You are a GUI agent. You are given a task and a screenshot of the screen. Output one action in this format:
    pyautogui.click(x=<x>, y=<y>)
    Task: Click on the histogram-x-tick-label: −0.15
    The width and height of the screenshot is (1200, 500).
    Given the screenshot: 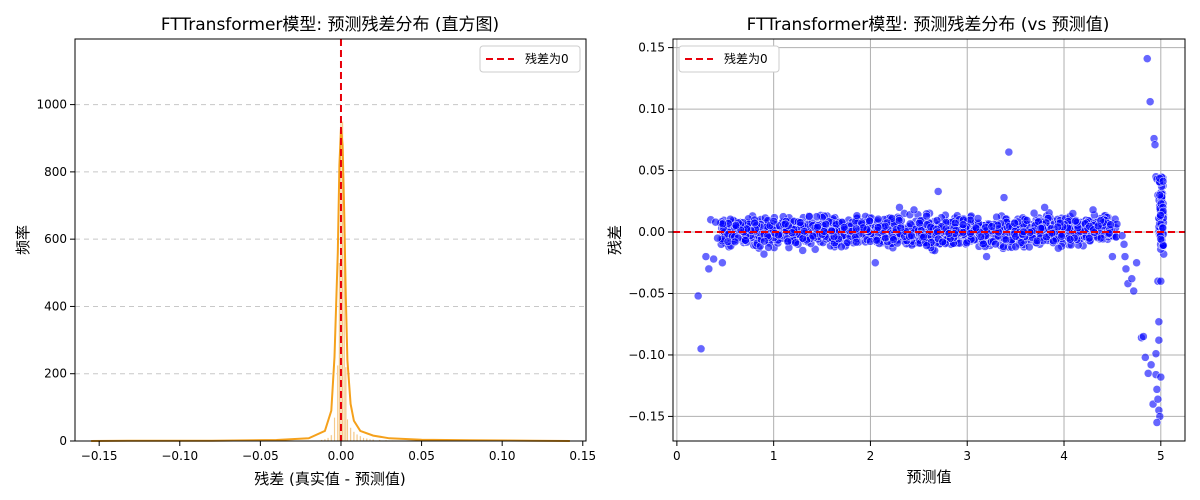 What is the action you would take?
    pyautogui.click(x=99, y=456)
    